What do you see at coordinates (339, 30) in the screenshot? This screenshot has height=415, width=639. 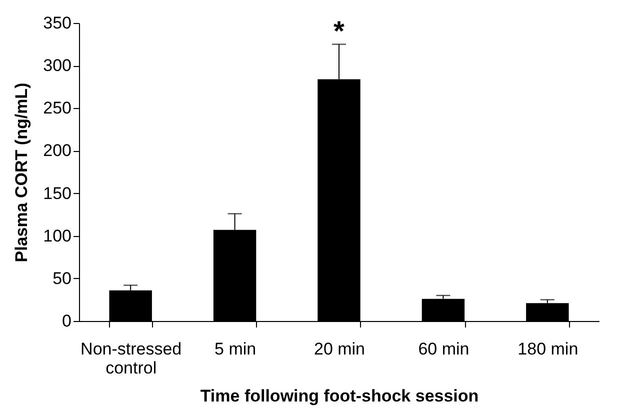 I see `annotation: *` at bounding box center [339, 30].